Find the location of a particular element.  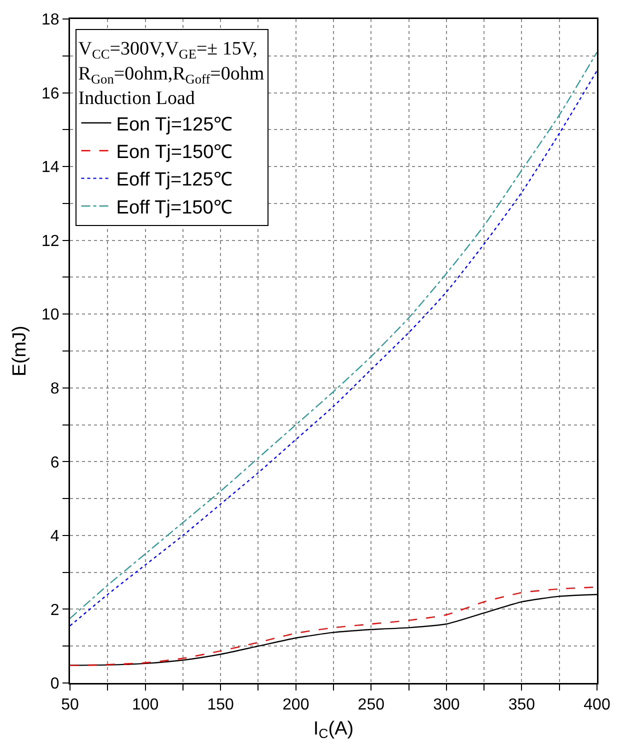

y-tick-label: 12 is located at coordinates (51, 241).